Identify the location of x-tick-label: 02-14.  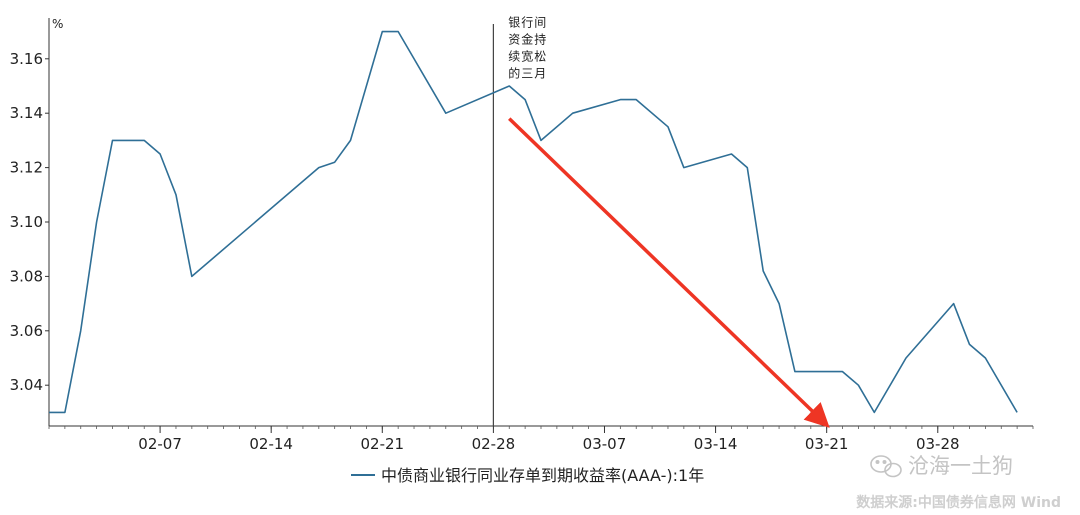
(271, 444).